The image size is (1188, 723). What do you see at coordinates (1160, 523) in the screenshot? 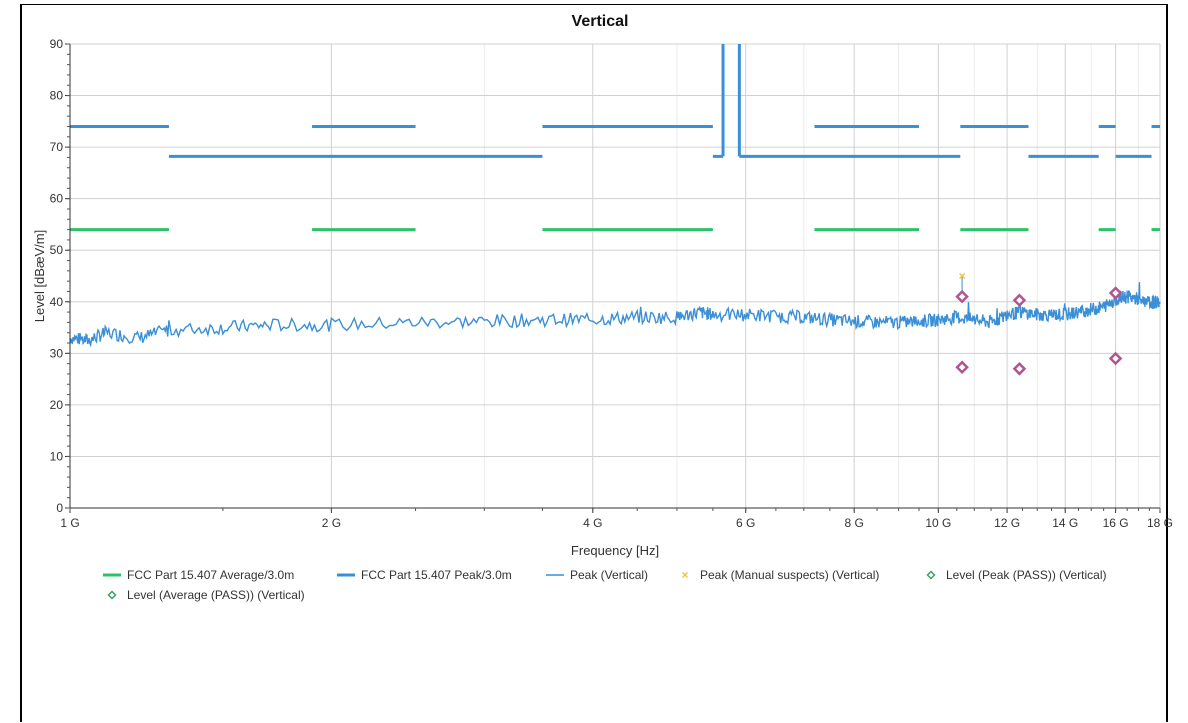
I see `x-tick-label: 18 G` at bounding box center [1160, 523].